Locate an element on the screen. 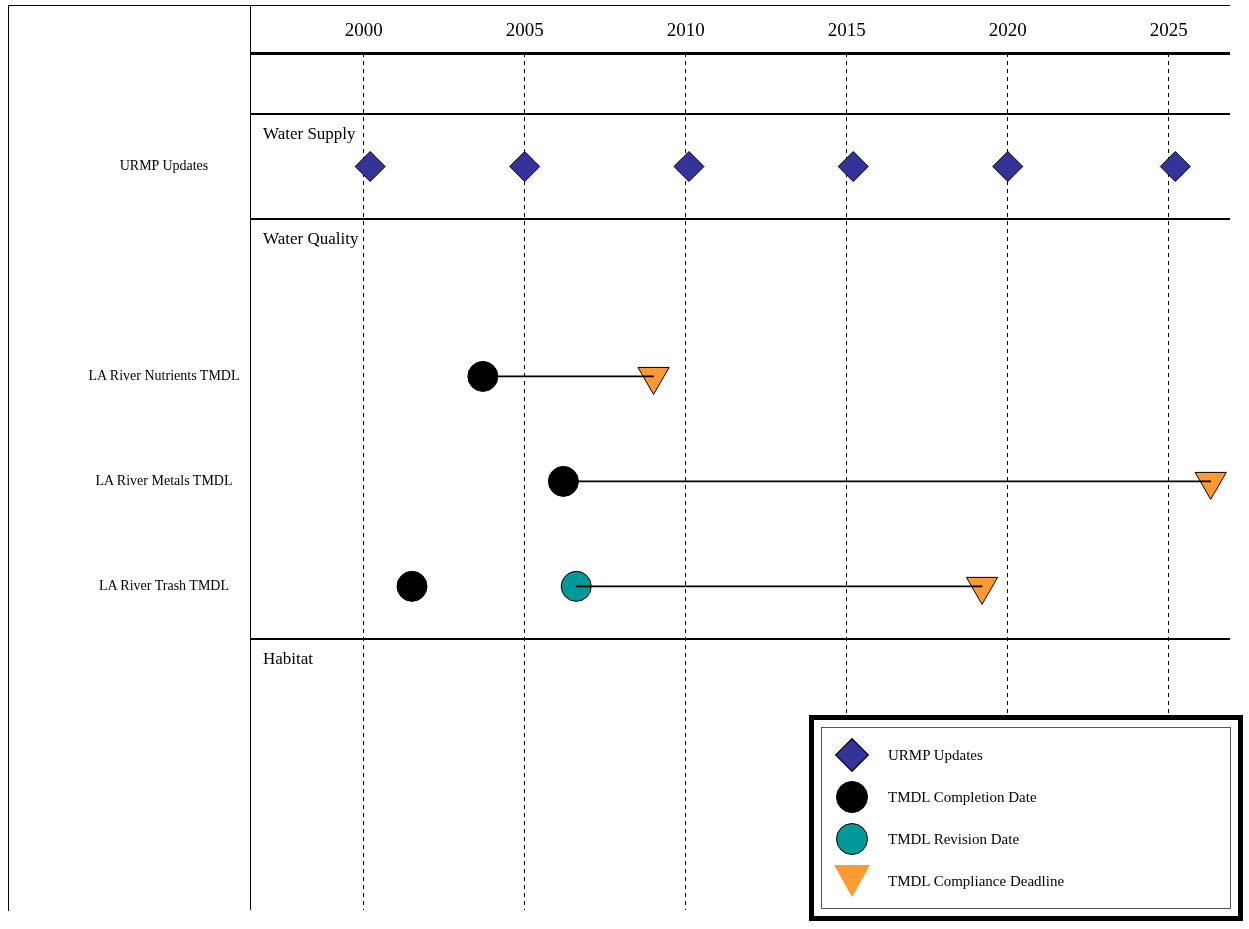 This screenshot has height=929, width=1249. y-tick-label: URMP Updates is located at coordinates (164, 166).